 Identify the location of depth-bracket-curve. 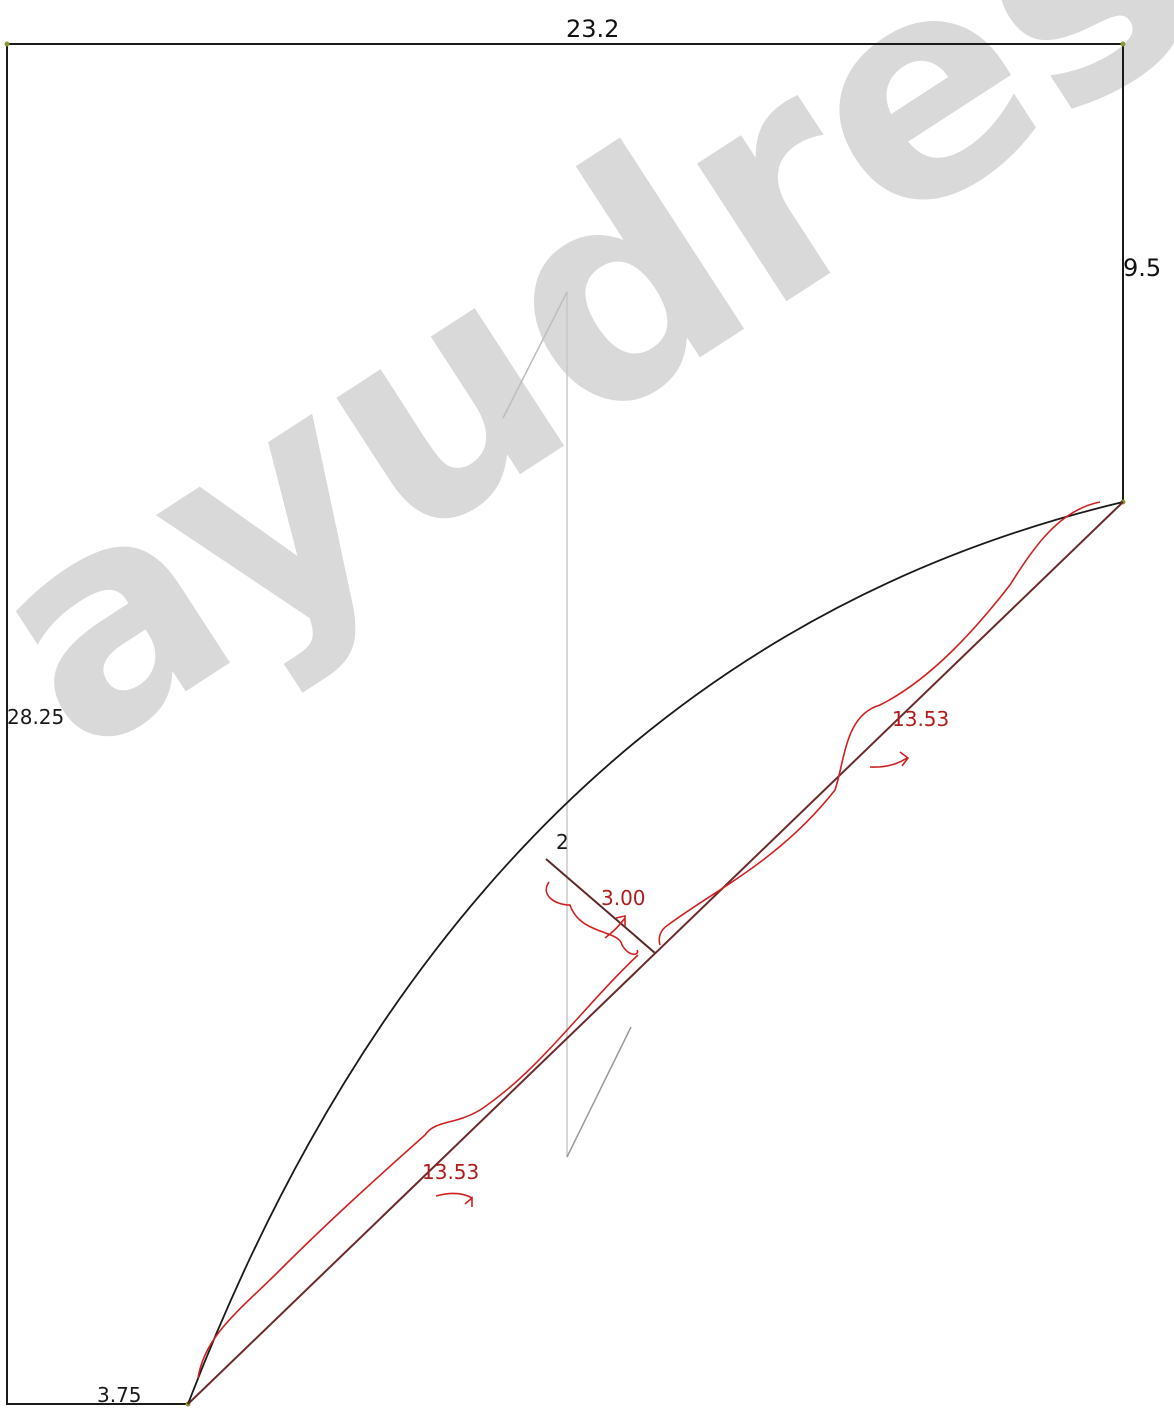
(592, 918).